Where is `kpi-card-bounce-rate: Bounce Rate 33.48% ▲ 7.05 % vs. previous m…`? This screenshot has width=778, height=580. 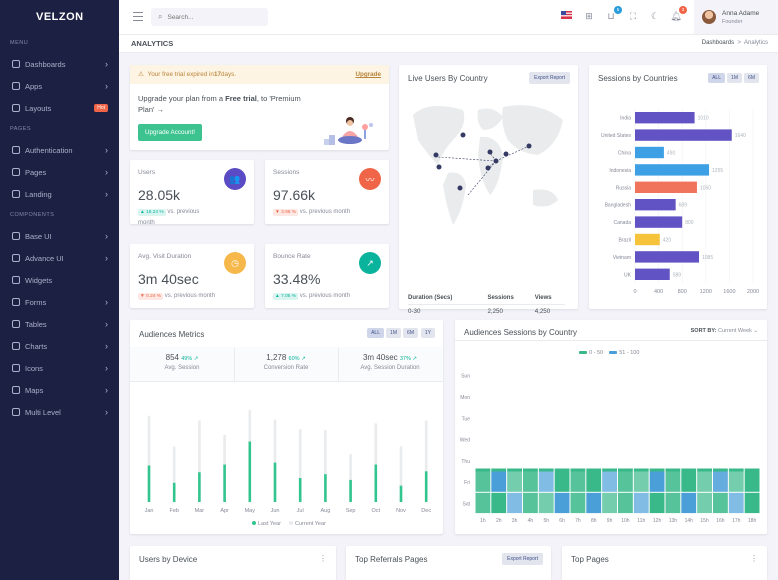 kpi-card-bounce-rate: Bounce Rate 33.48% ▲ 7.05 % vs. previous m… is located at coordinates (327, 276).